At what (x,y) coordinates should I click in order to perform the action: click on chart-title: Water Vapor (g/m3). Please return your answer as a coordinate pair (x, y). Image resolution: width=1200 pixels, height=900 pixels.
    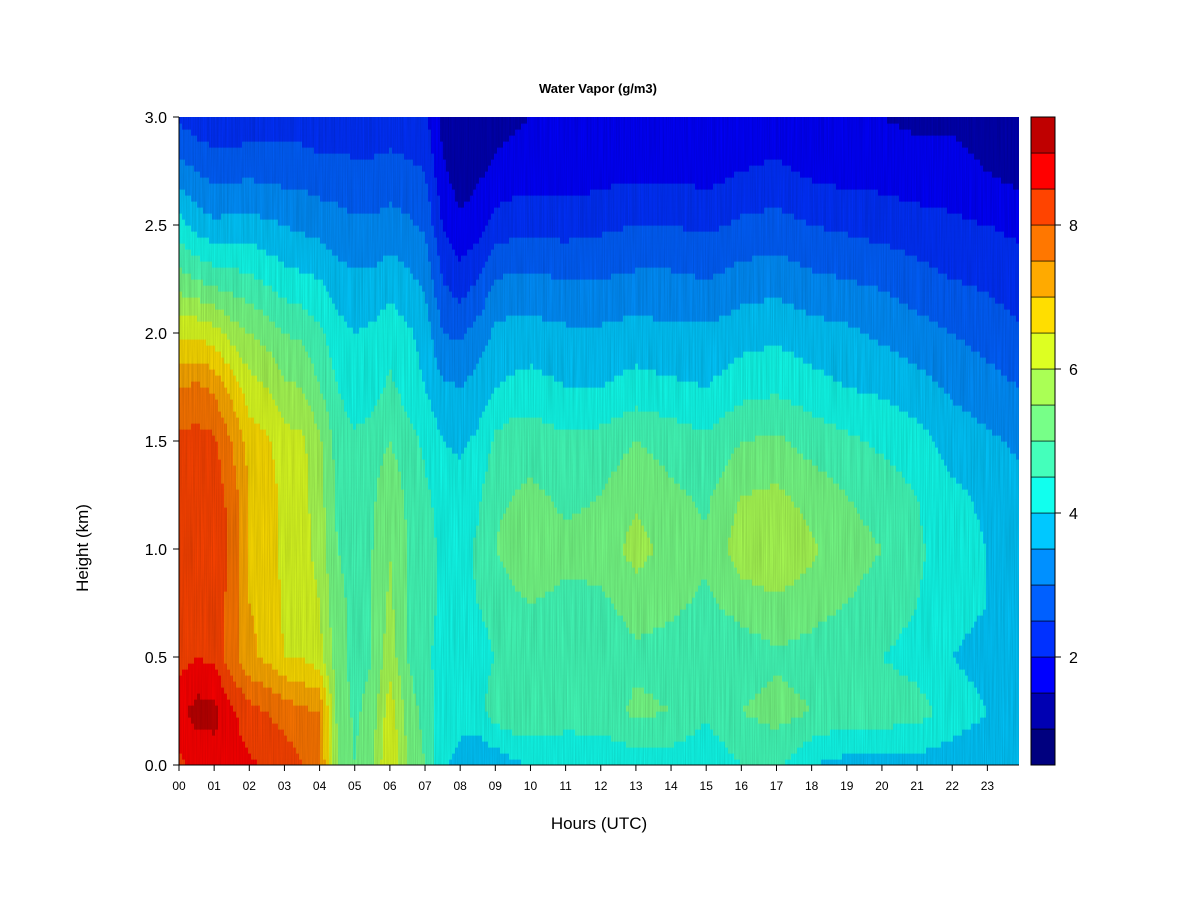
    Looking at the image, I should click on (598, 88).